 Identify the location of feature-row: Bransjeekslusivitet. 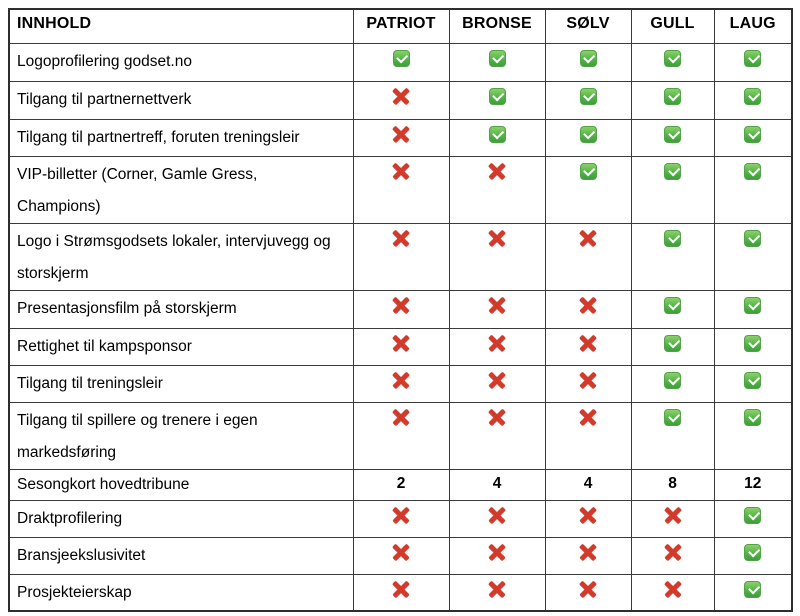
(400, 555).